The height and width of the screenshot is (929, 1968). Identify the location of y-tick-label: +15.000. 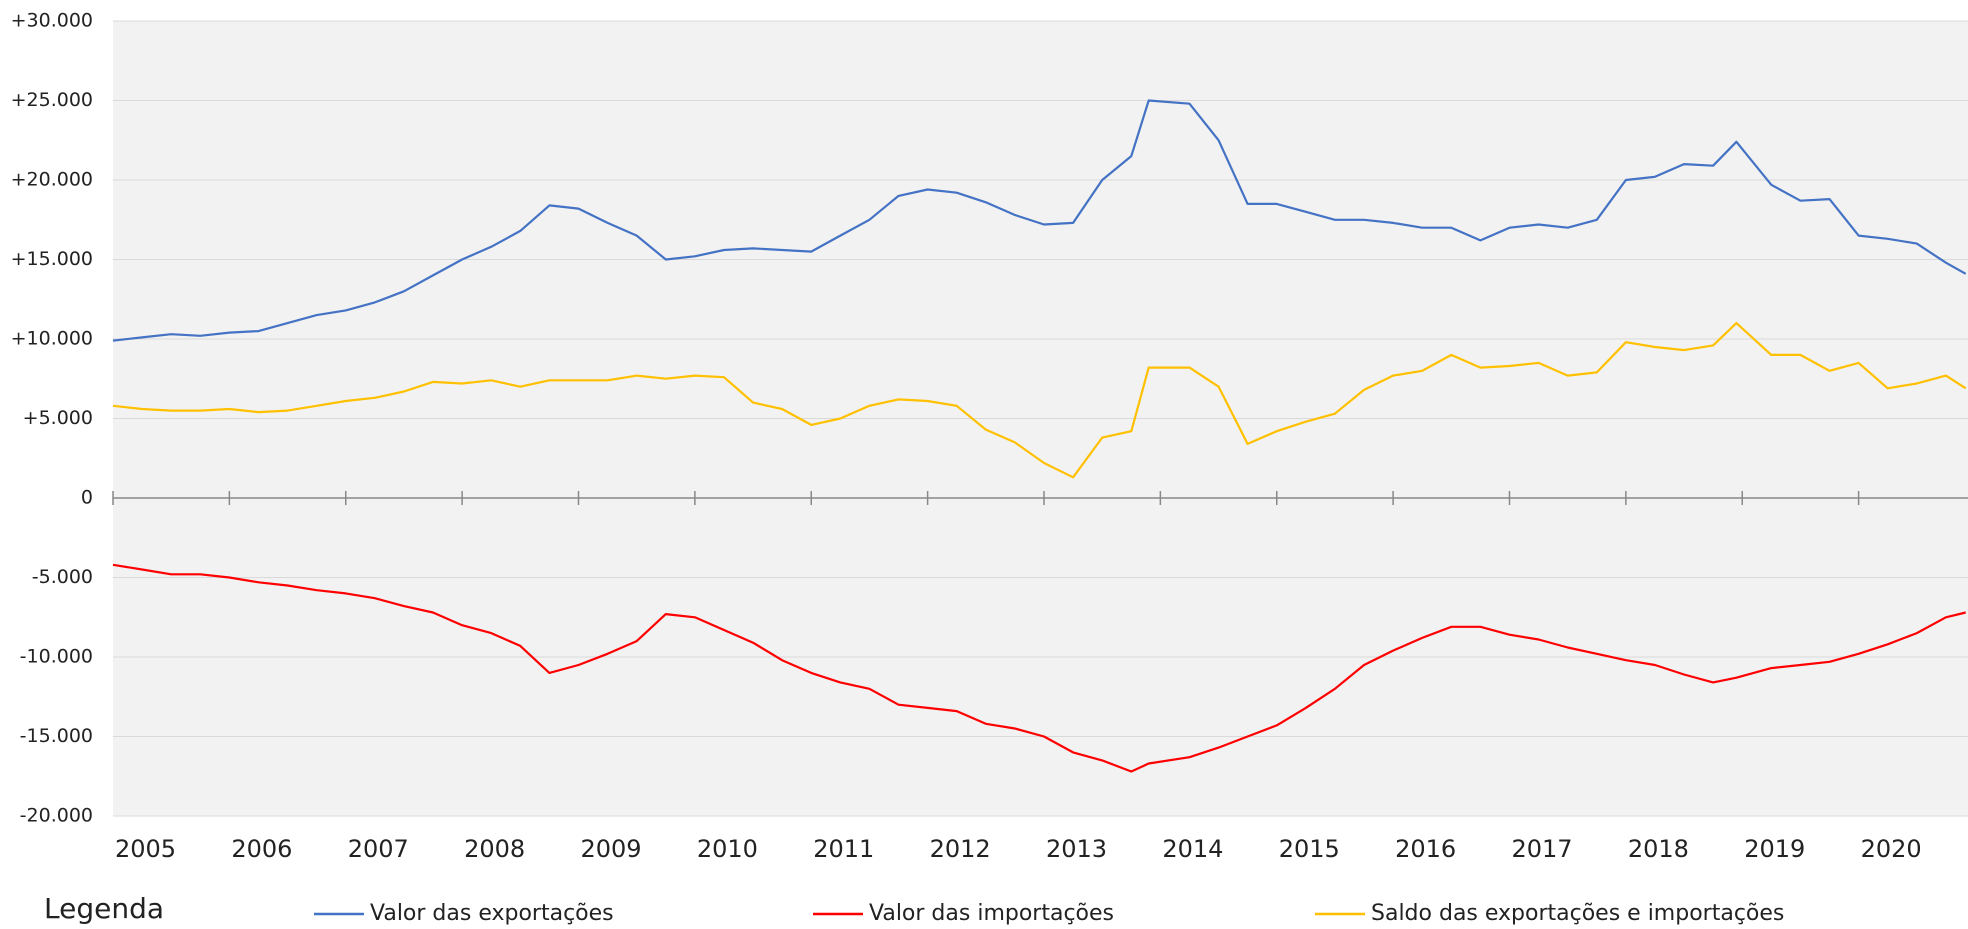
(52, 259).